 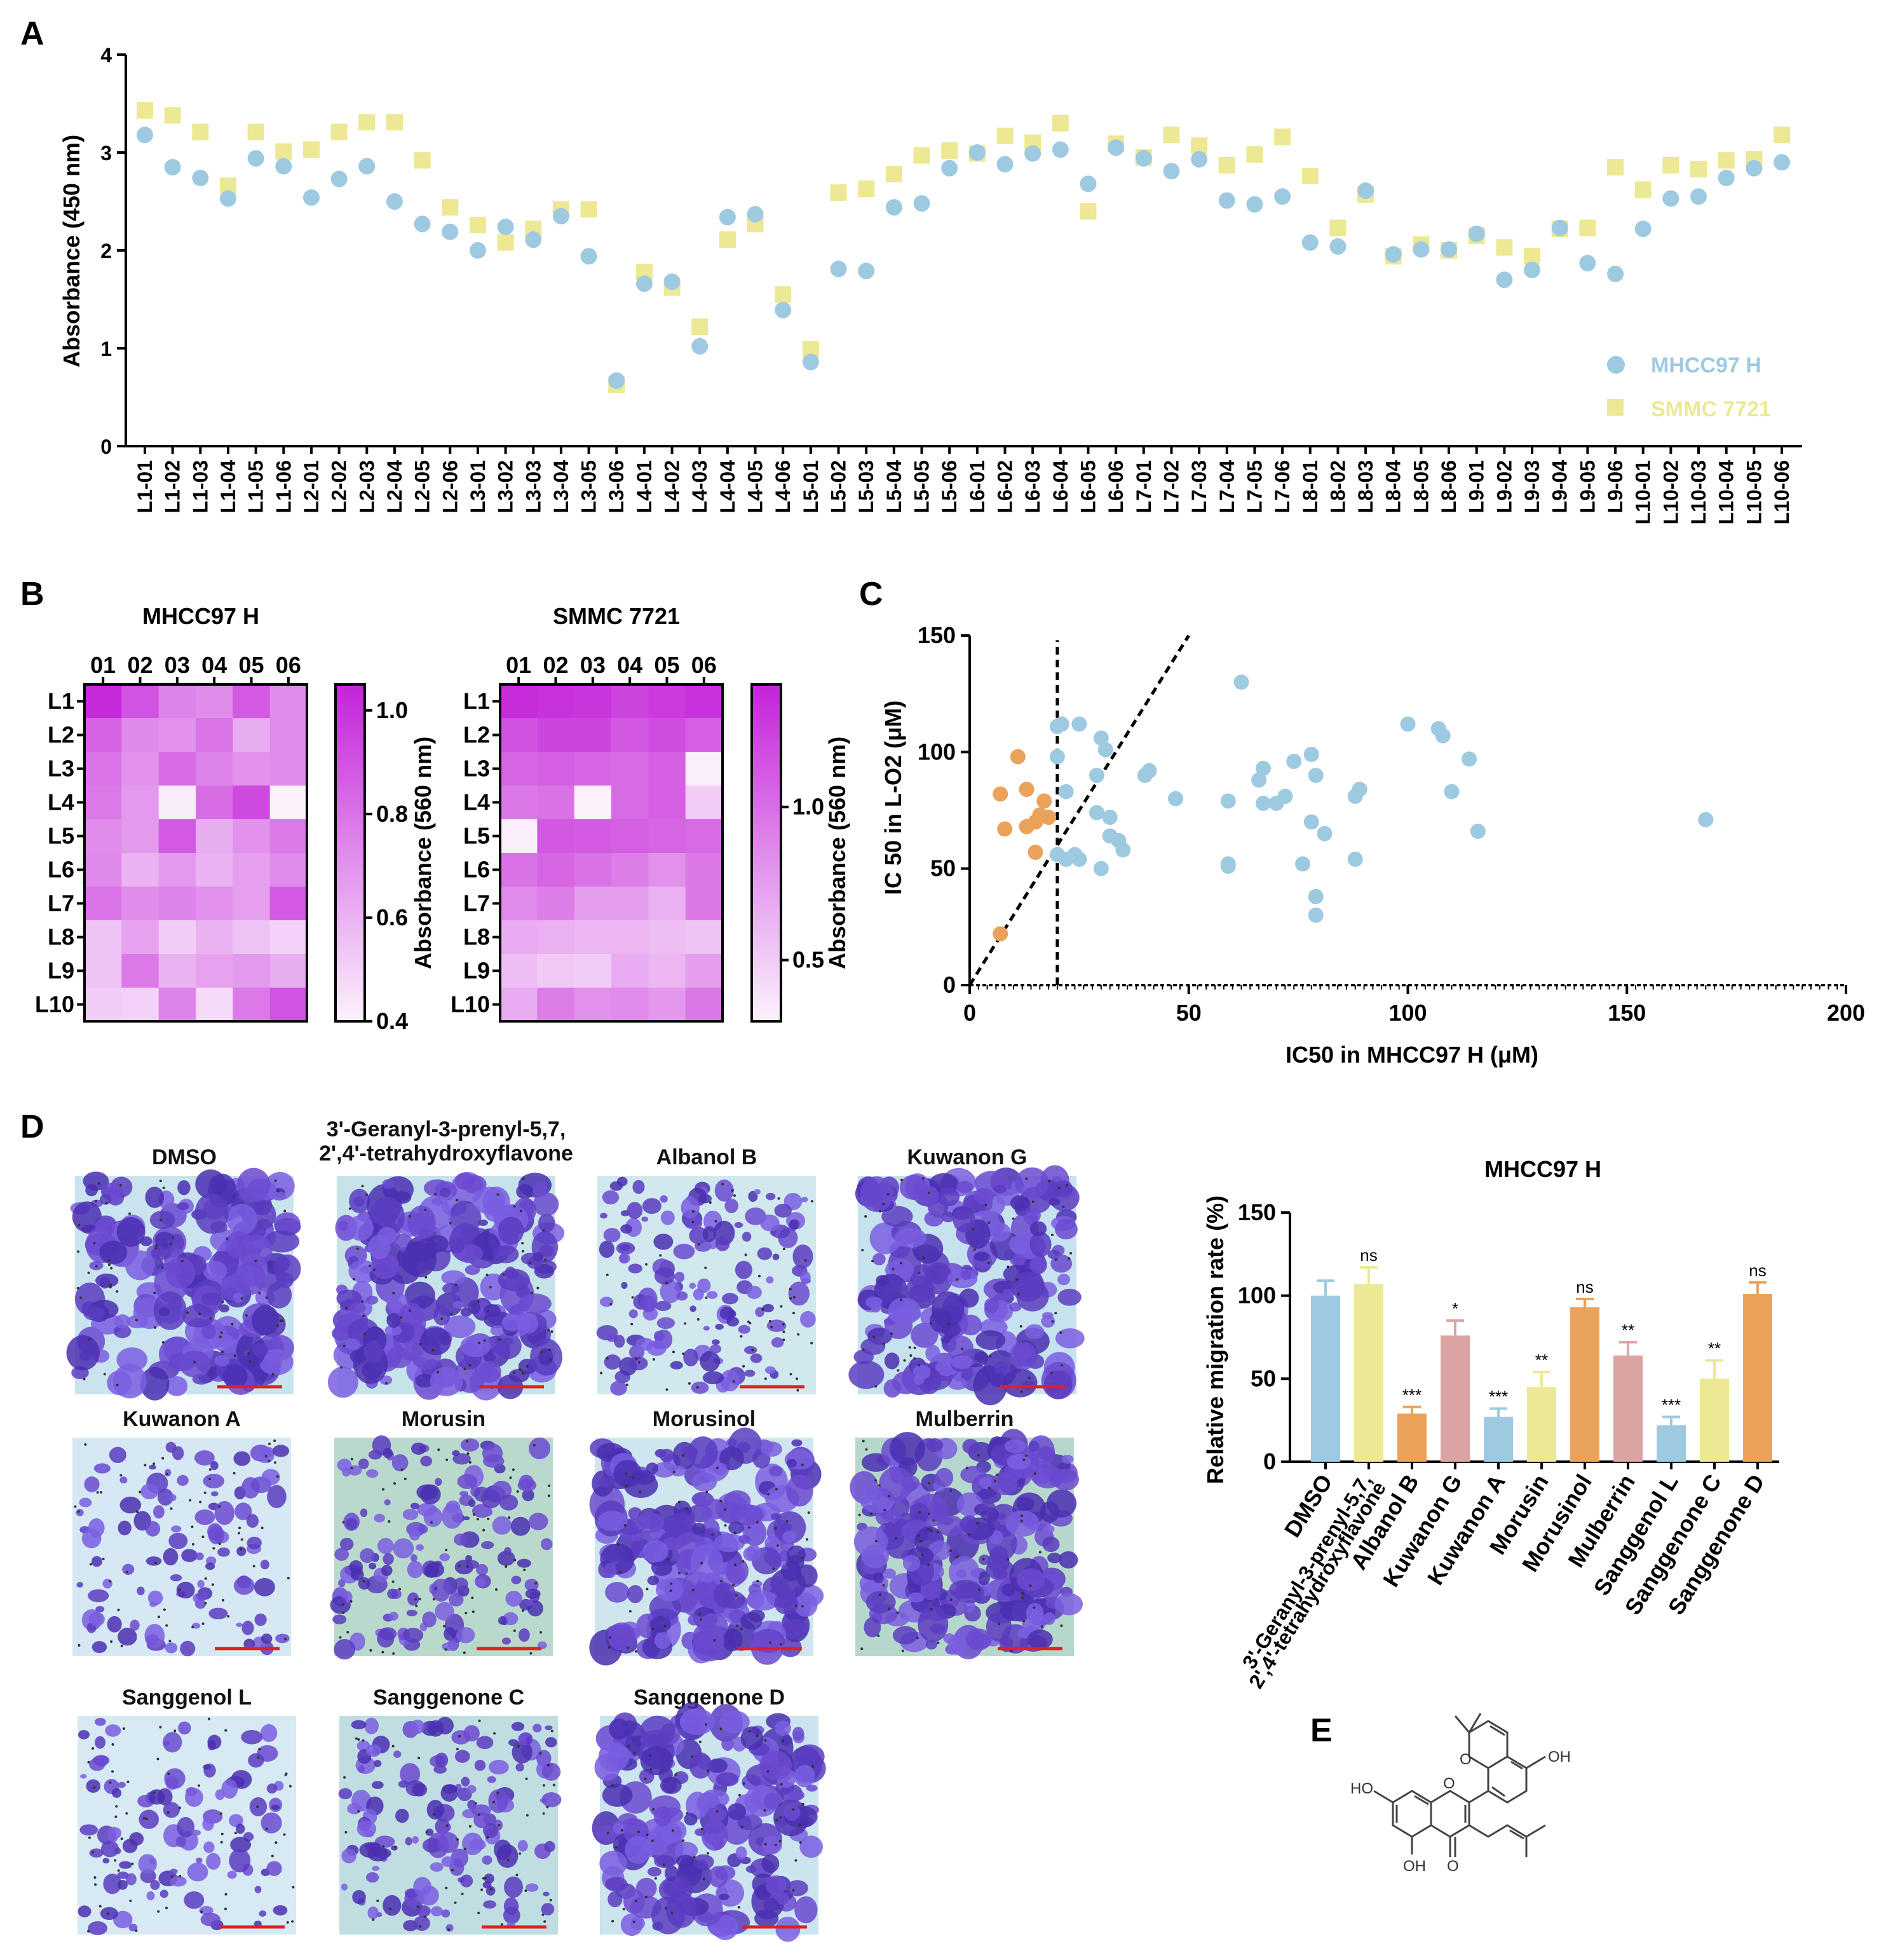 What do you see at coordinates (251, 665) in the screenshot?
I see `heatmap-col-label: 05` at bounding box center [251, 665].